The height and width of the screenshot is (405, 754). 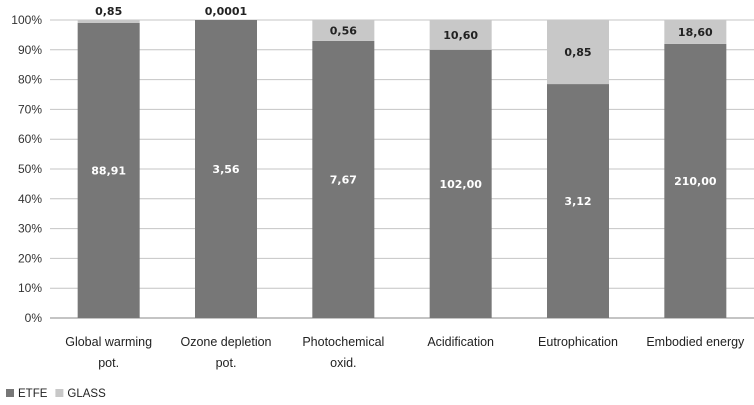 I want to click on data-label-glass: 0,0001, so click(x=226, y=11).